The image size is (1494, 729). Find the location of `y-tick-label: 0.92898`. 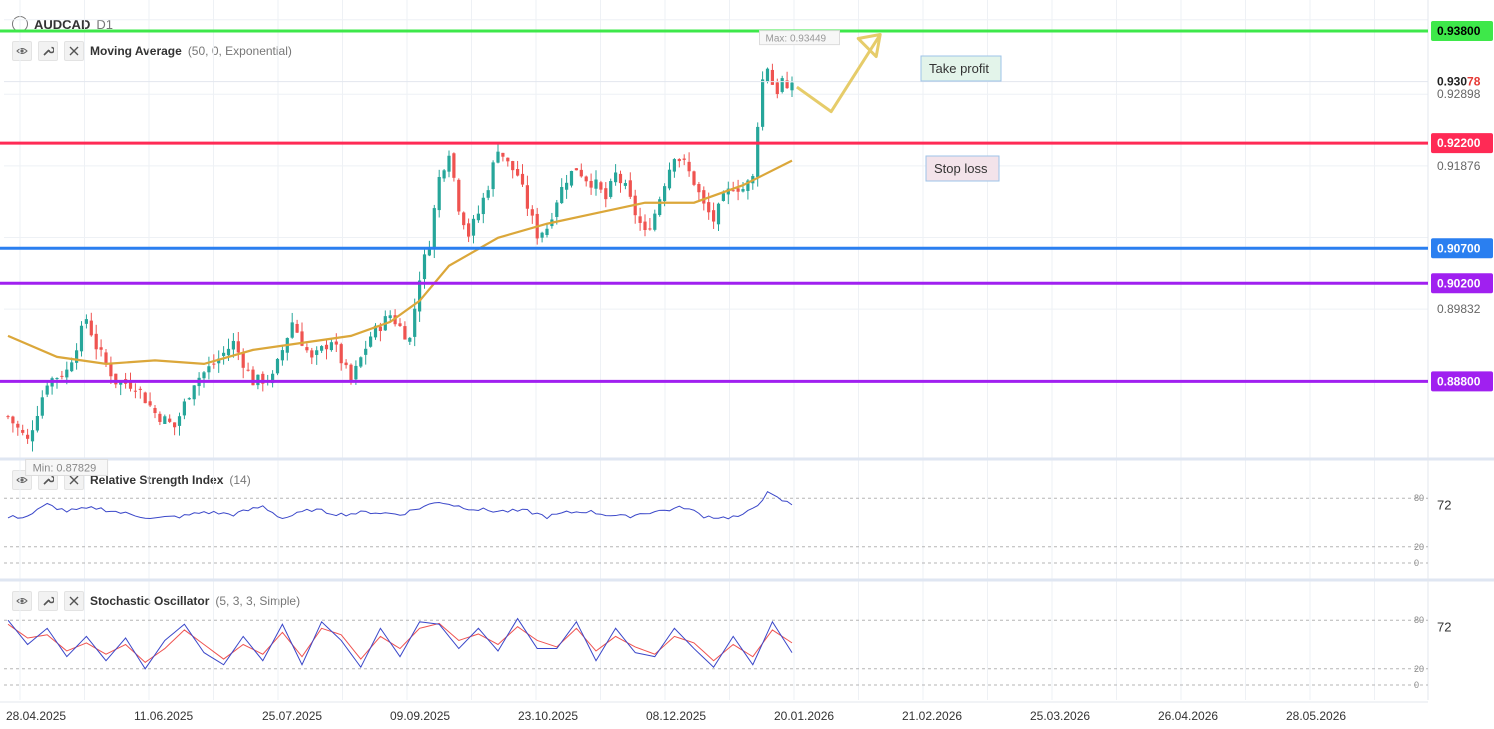

y-tick-label: 0.92898 is located at coordinates (1459, 94).